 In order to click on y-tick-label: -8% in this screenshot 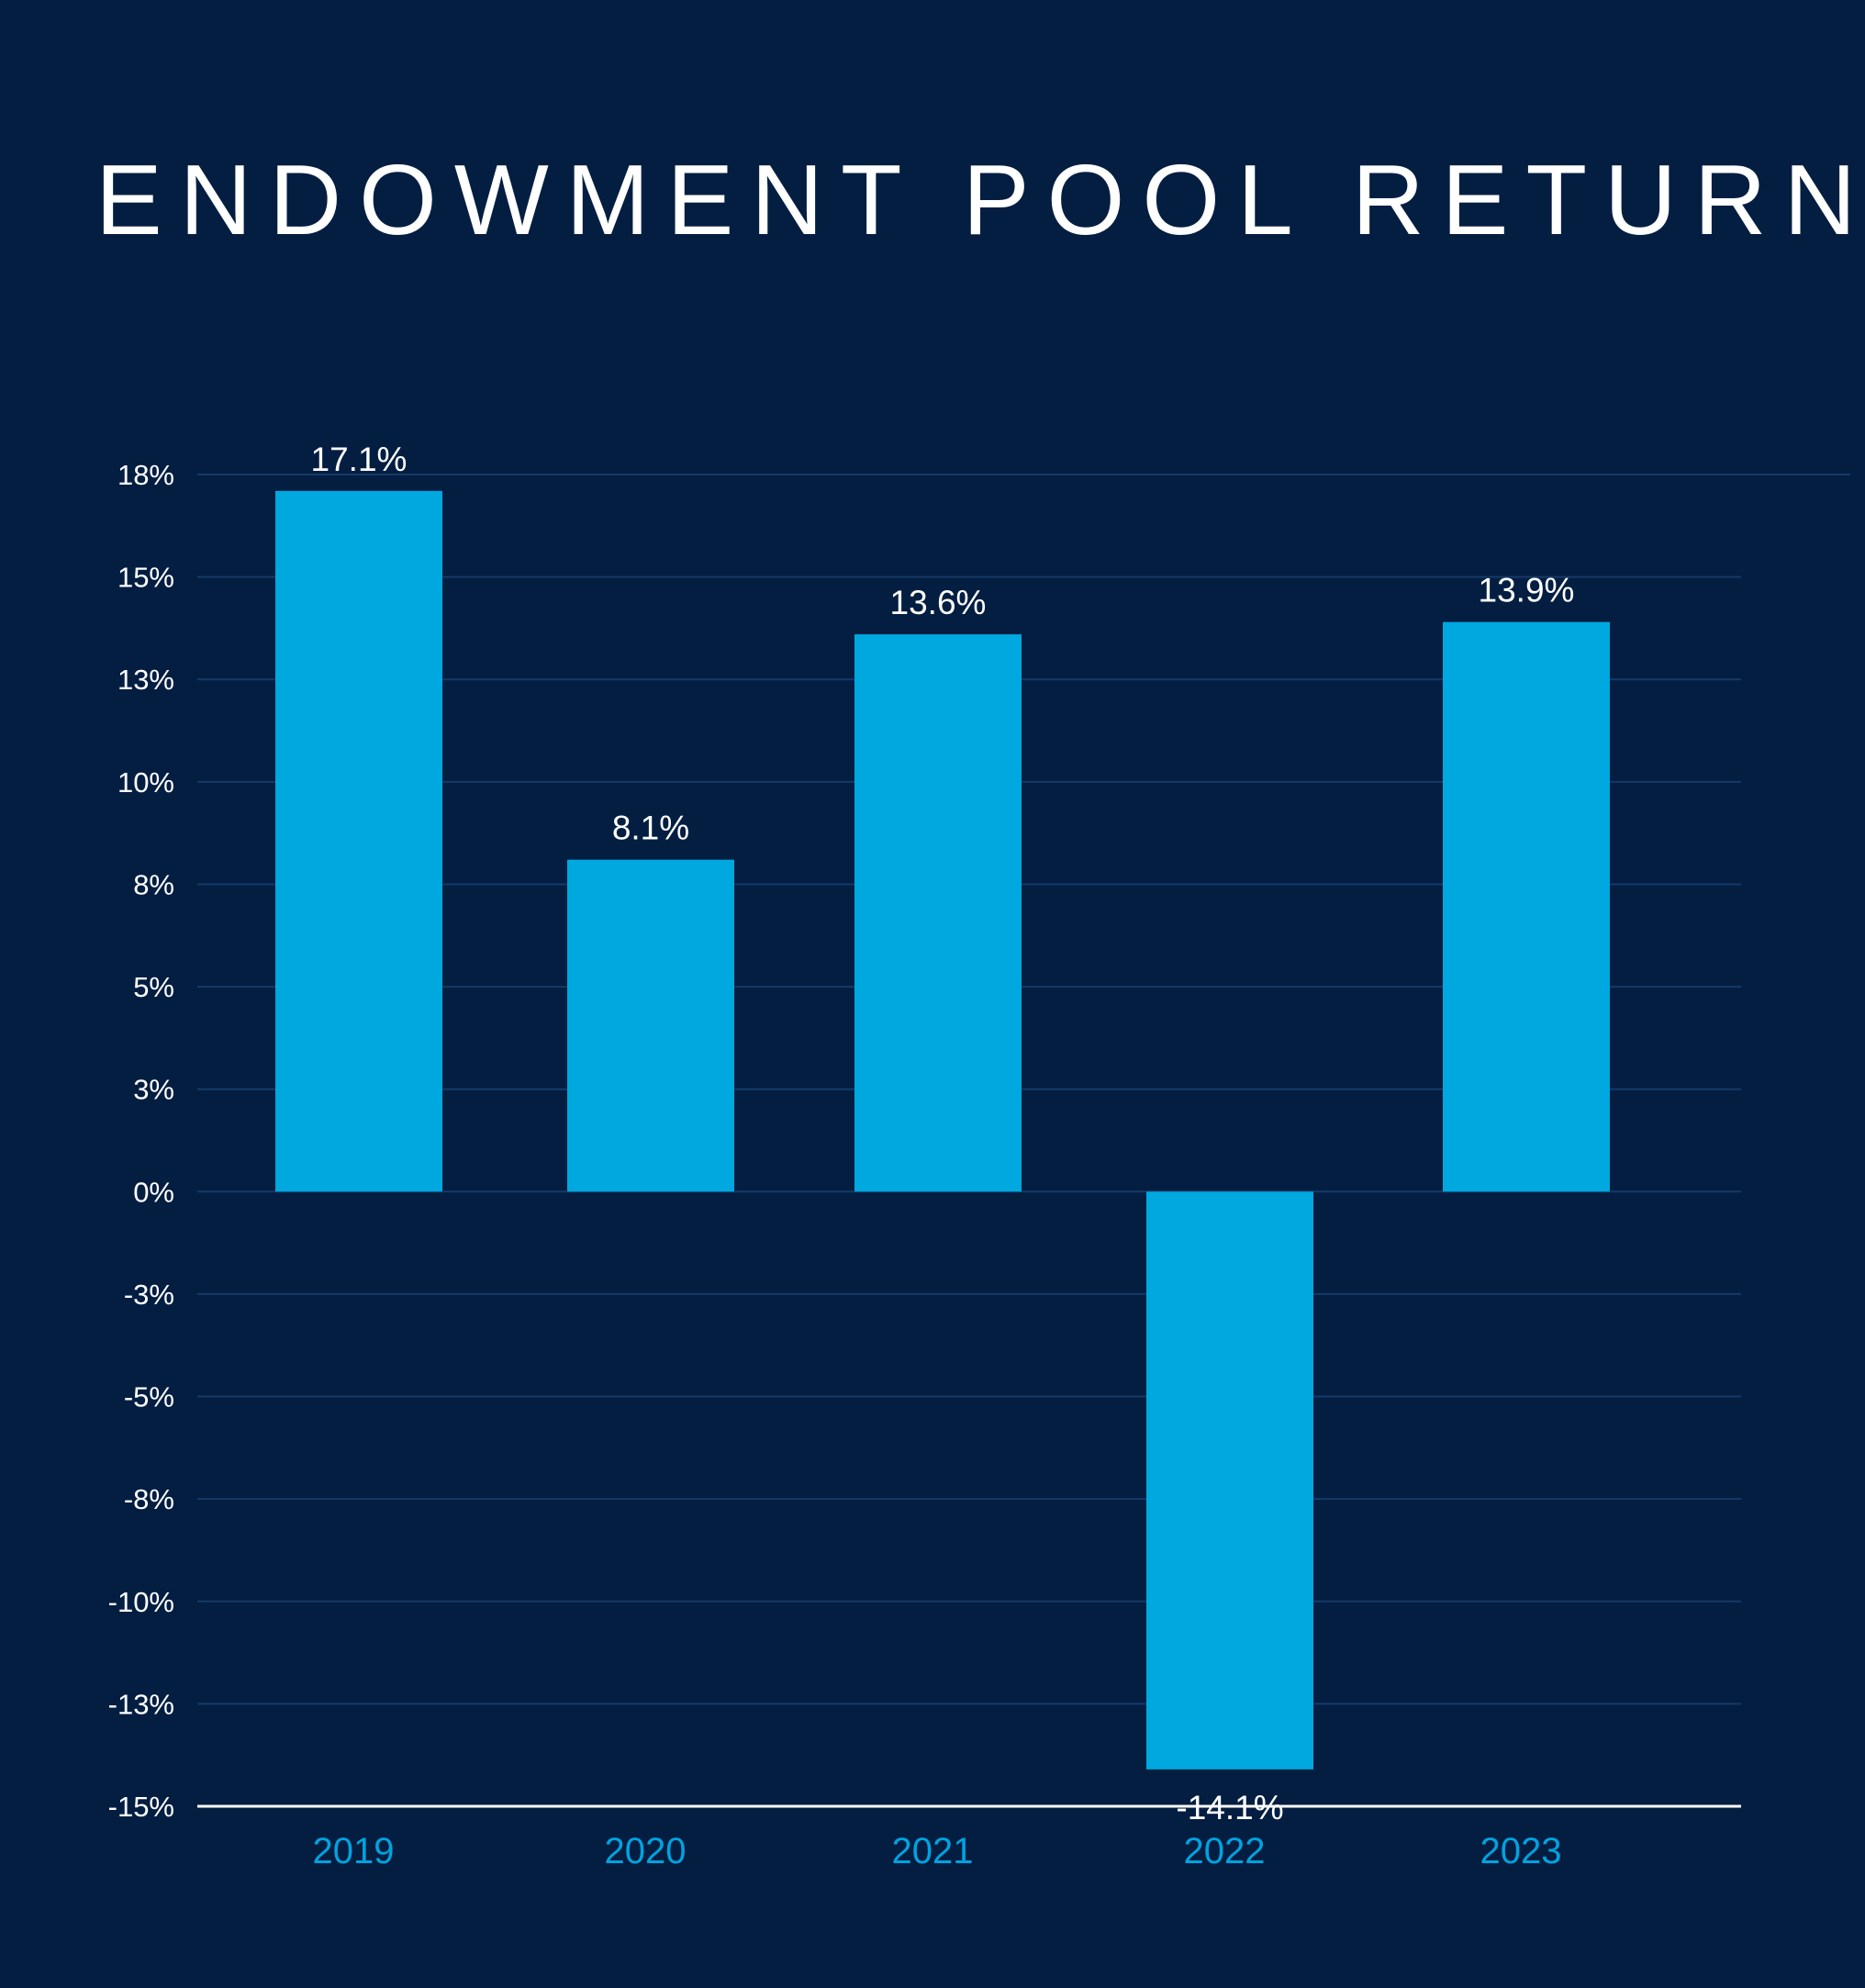, I will do `click(149, 1499)`.